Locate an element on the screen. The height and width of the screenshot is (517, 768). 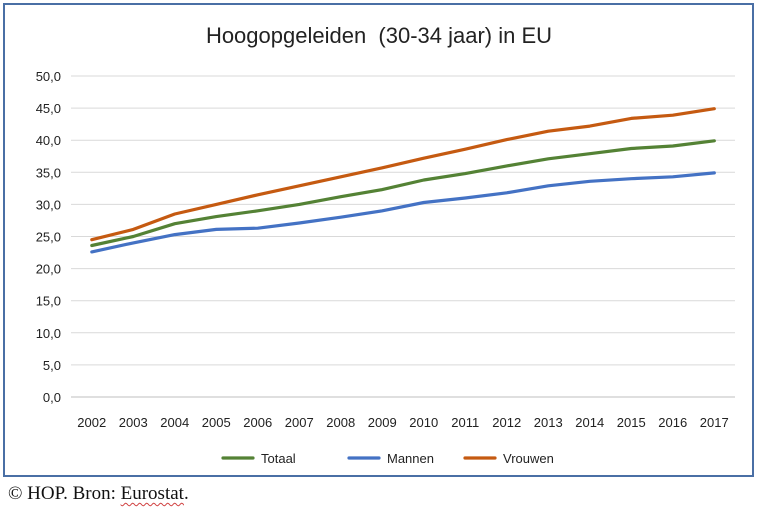
y-tick-label: 50,0 is located at coordinates (48, 76).